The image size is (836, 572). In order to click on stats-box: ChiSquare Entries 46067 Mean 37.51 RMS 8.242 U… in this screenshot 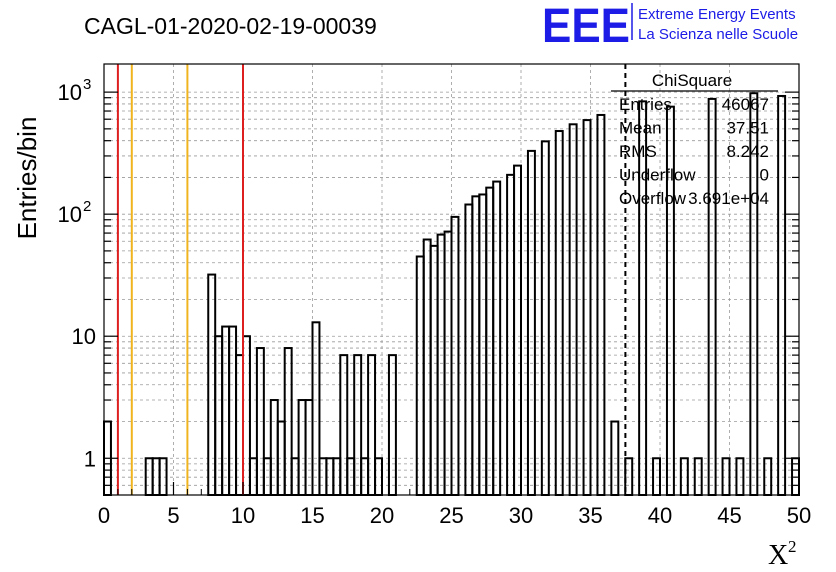, I will do `click(694, 139)`.